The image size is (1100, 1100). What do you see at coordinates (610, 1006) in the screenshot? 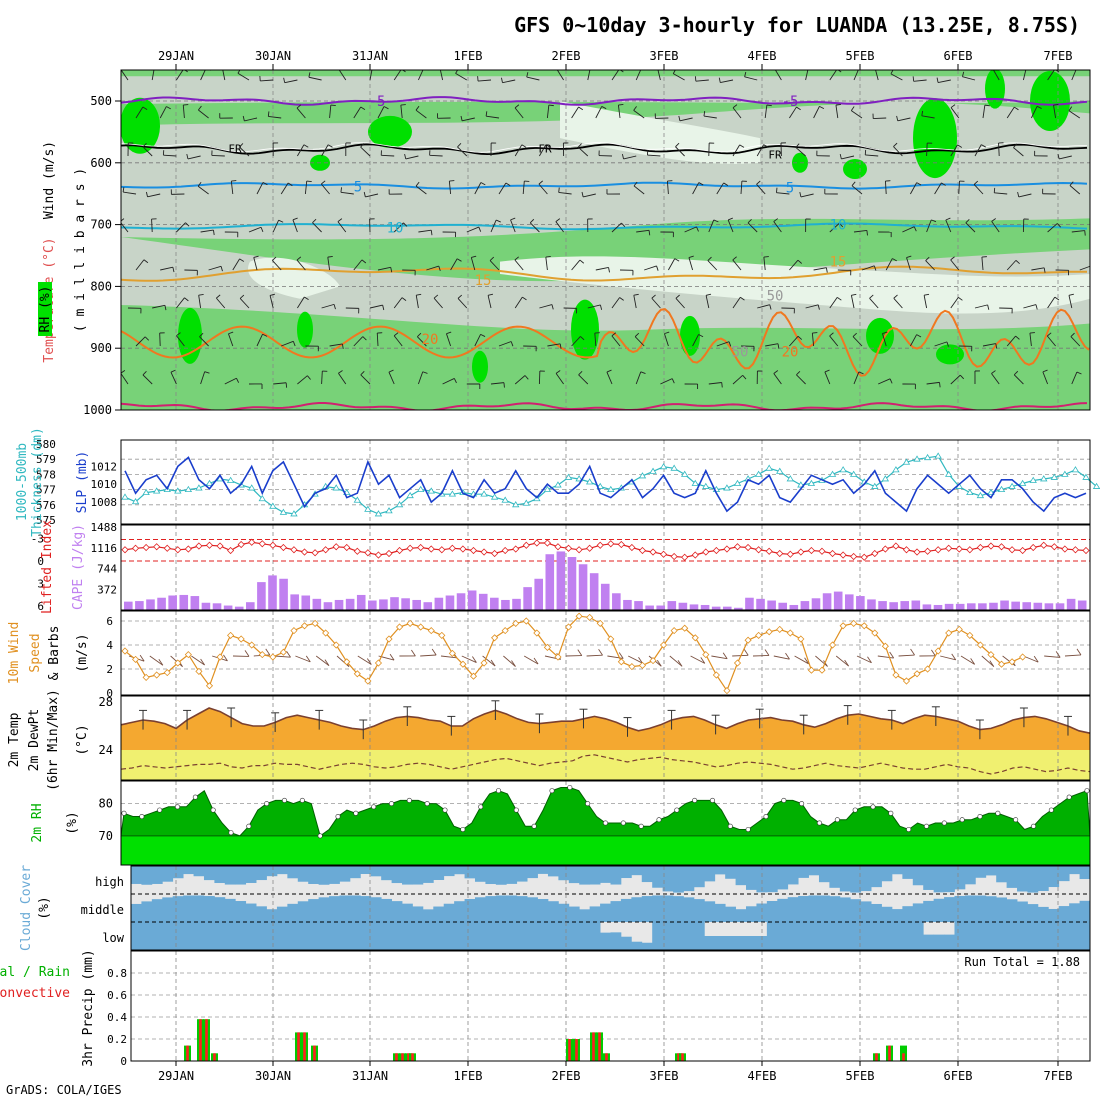
I see `precip-panel-background` at bounding box center [610, 1006].